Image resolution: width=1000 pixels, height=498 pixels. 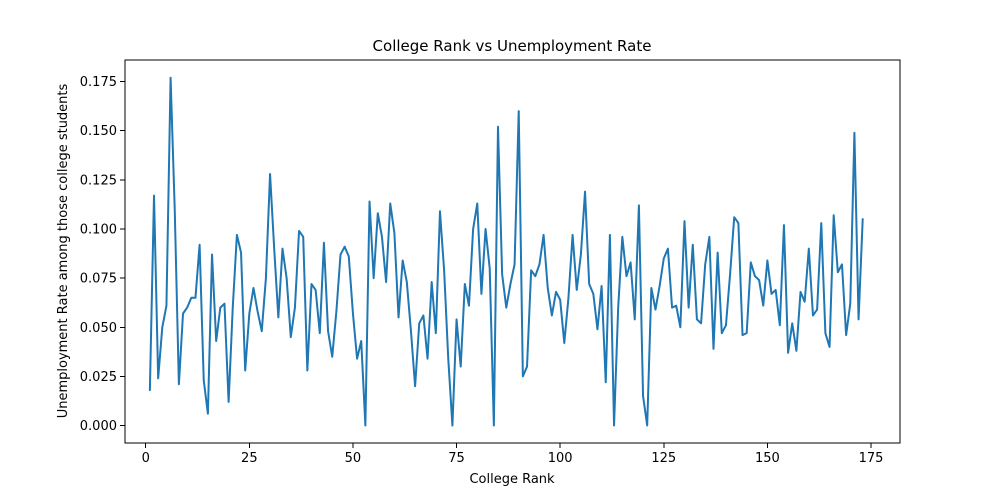 What do you see at coordinates (102, 254) in the screenshot?
I see `y-axis-ticks: 0.000 0.025 0.050 0.075 0.100 0.125 0.150 0.175` at bounding box center [102, 254].